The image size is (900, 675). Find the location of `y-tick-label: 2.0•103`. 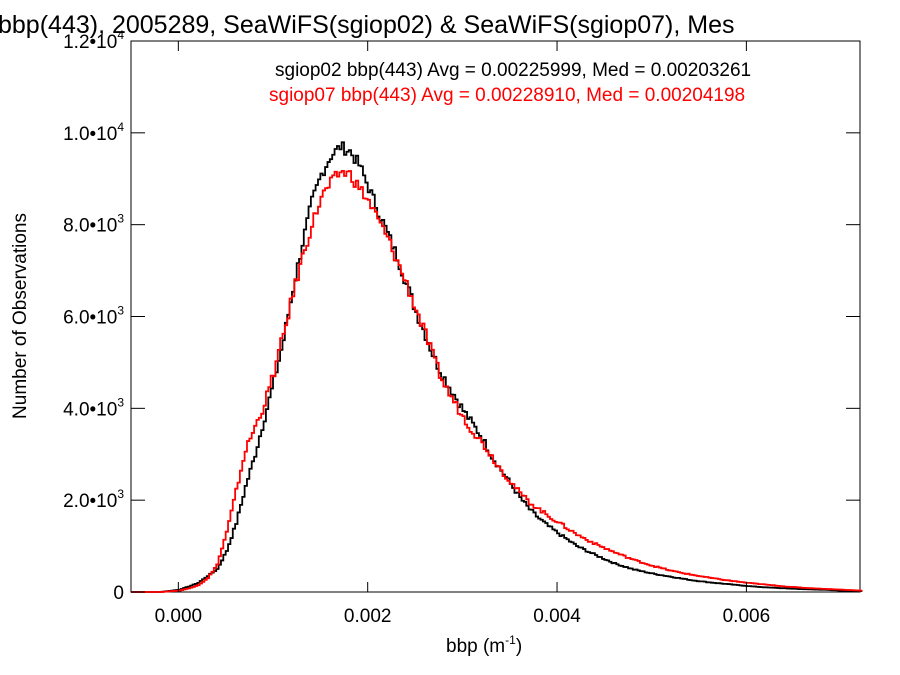

y-tick-label: 2.0•103 is located at coordinates (93, 499).